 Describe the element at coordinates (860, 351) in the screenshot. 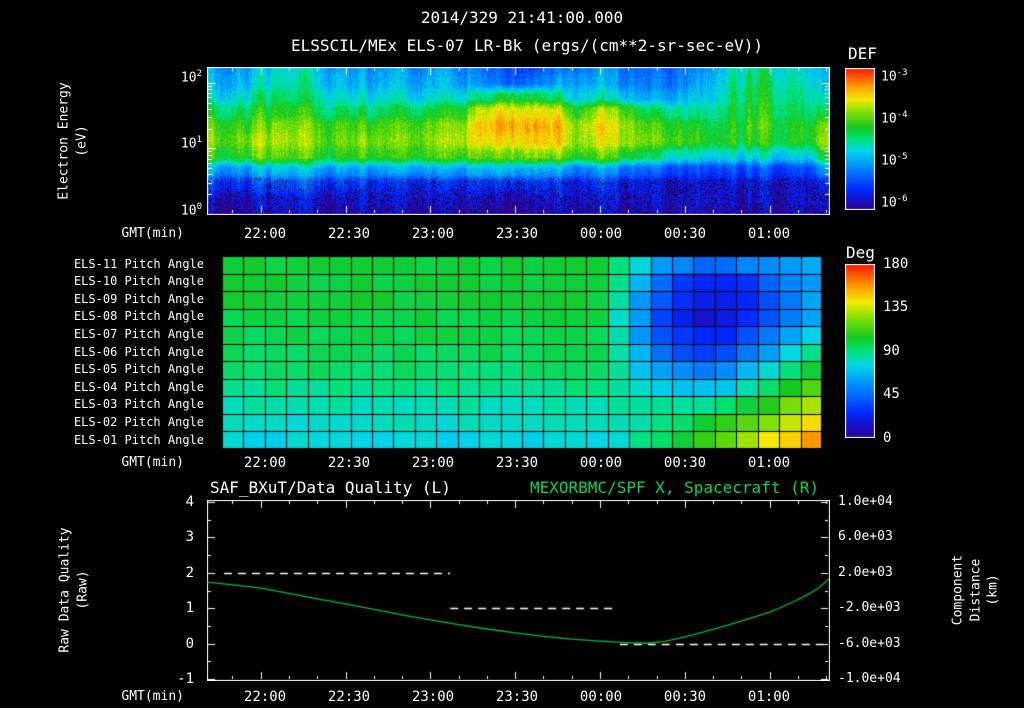

I see `deg-colorbar` at that location.